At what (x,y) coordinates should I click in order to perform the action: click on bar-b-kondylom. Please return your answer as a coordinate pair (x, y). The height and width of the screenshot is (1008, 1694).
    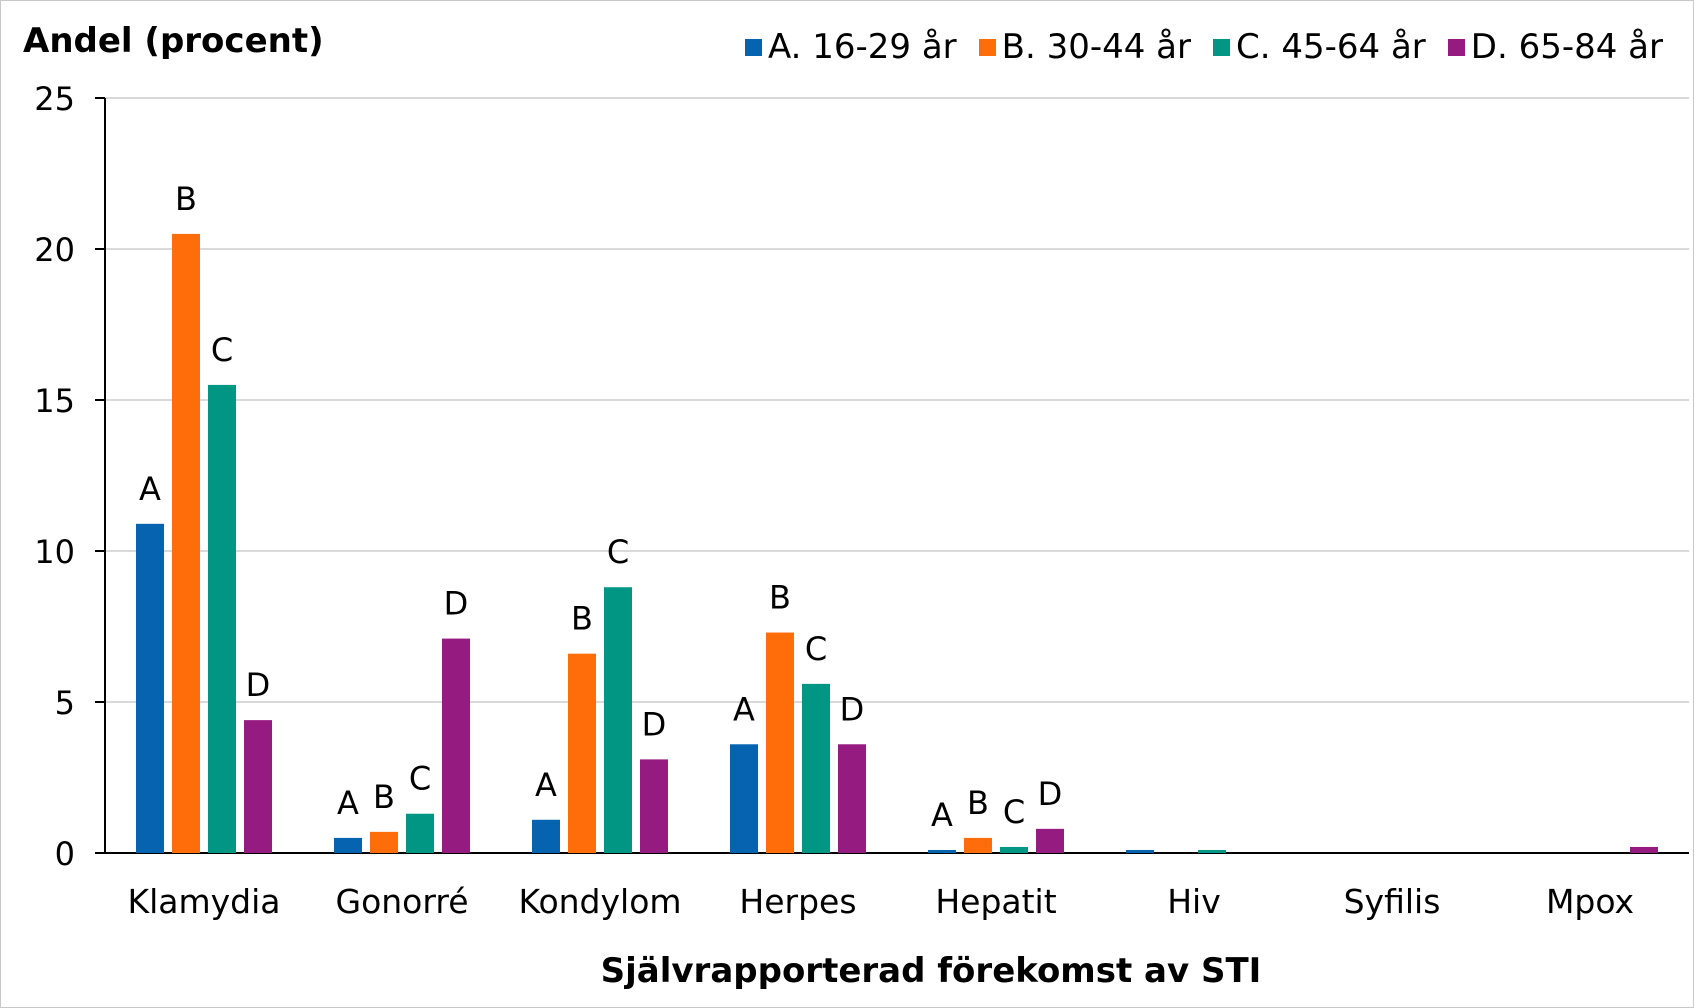
    Looking at the image, I should click on (582, 753).